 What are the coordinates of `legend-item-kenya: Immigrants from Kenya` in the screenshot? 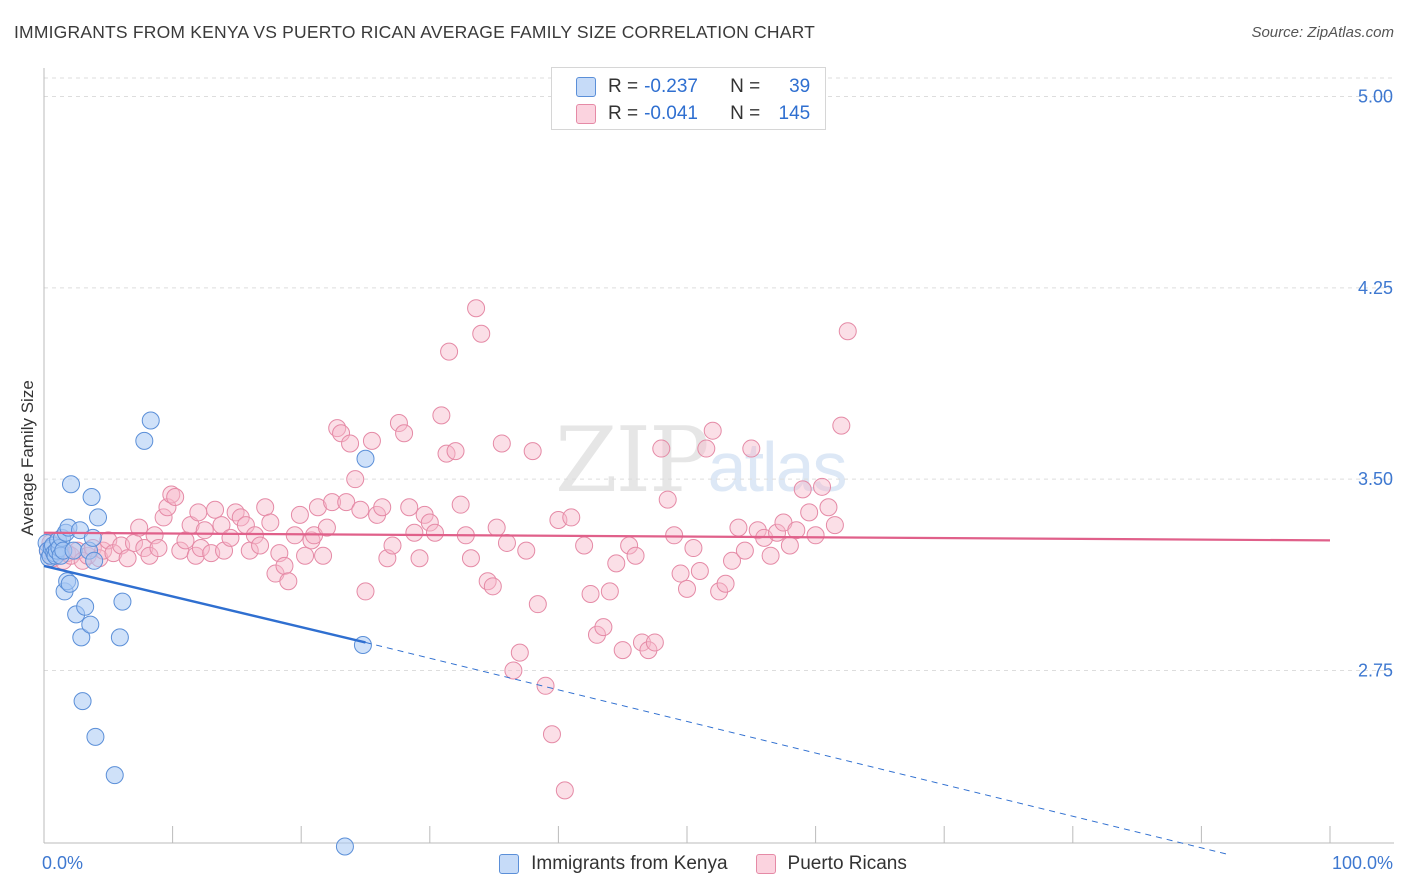 It's located at (613, 864).